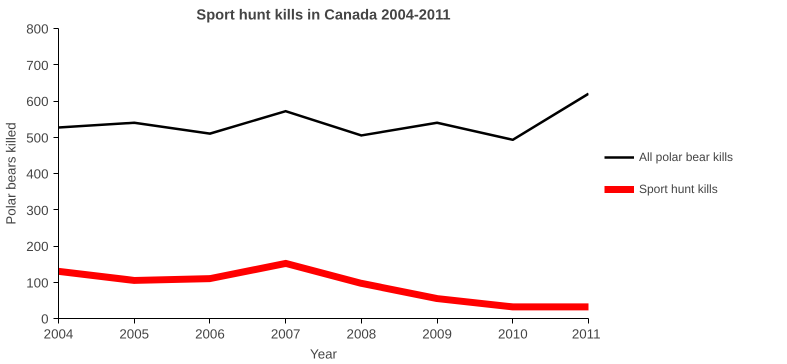  I want to click on y-tick-label: 400, so click(37, 174).